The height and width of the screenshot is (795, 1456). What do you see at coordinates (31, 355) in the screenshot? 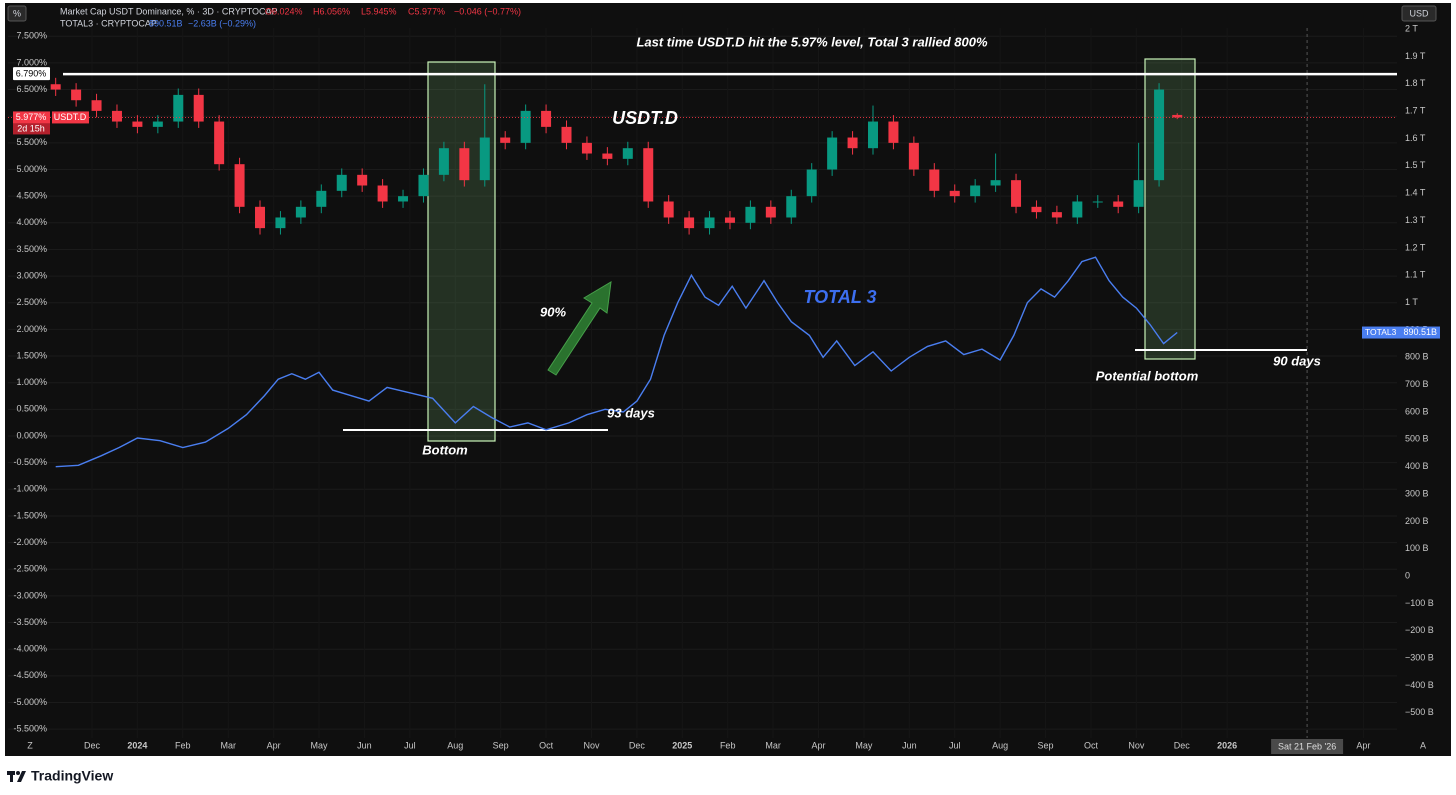
I see `y-tick-label: 1.500%` at bounding box center [31, 355].